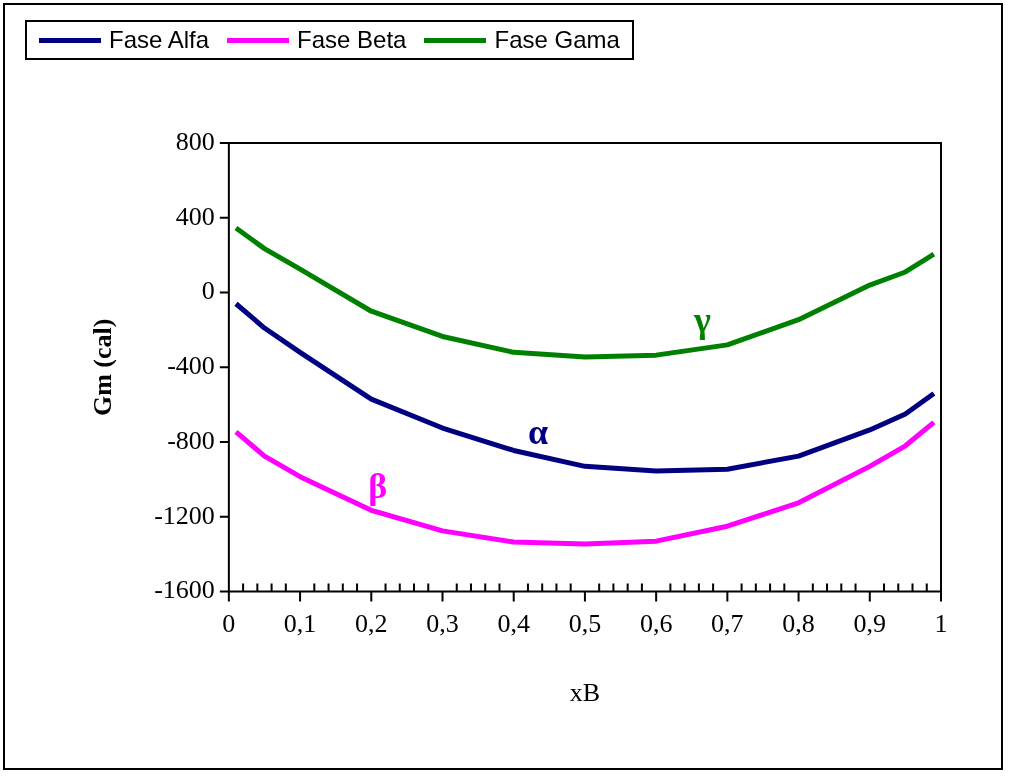 The image size is (1010, 777). What do you see at coordinates (585, 693) in the screenshot?
I see `x-axis-title: xB` at bounding box center [585, 693].